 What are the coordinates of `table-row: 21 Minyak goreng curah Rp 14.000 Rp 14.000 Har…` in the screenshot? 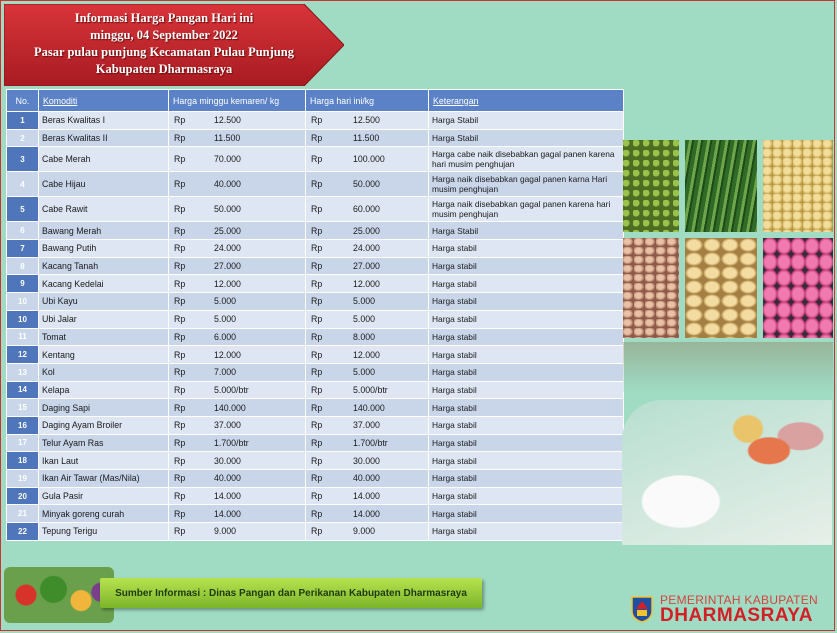 It's located at (315, 514).